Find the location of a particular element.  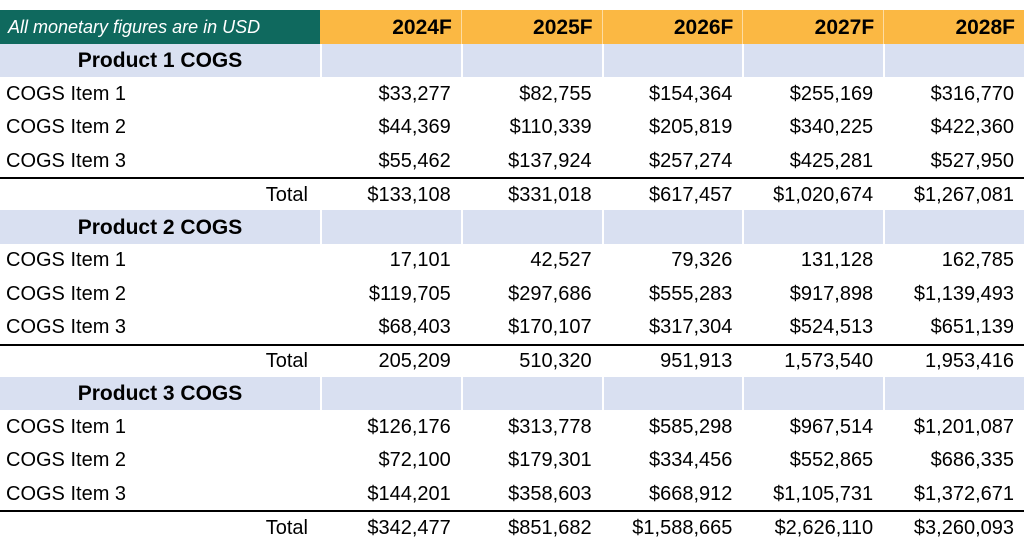

total-value-cell: 951,913 is located at coordinates (696, 361).